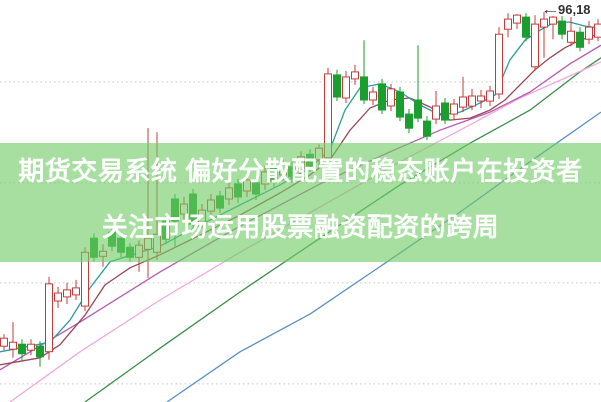 The image size is (601, 402). Describe the element at coordinates (550, 9) in the screenshot. I see `arrow-left-icon: ←` at that location.